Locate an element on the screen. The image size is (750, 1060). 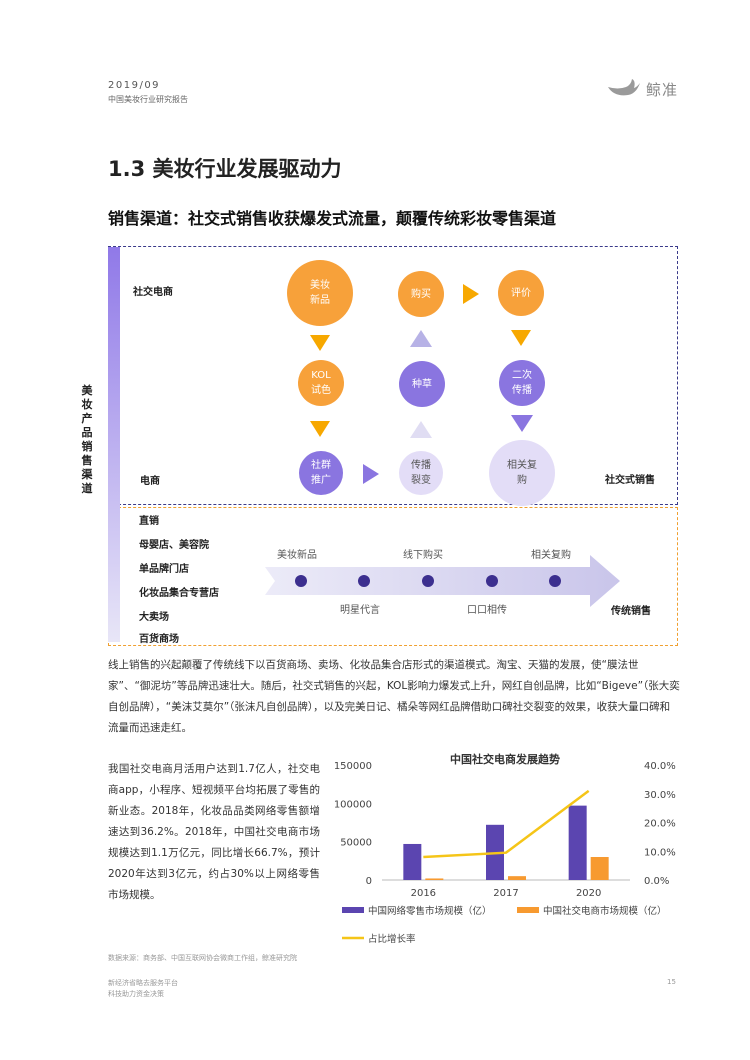
legend-label-rate: 占比增长率 is located at coordinates (392, 939).